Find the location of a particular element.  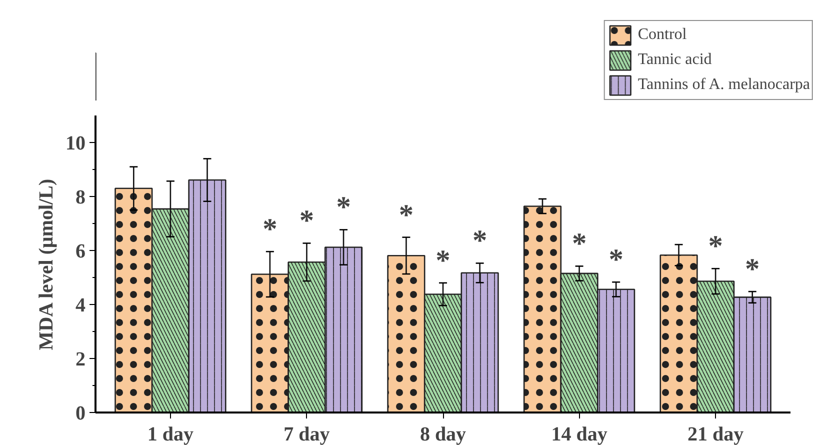

x-tick-label: 21 day is located at coordinates (715, 434).